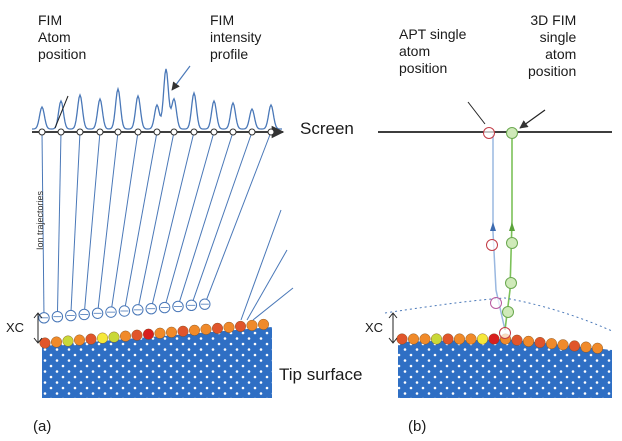 Image resolution: width=622 pixels, height=441 pixels. I want to click on screen-atom-markers, so click(156, 132).